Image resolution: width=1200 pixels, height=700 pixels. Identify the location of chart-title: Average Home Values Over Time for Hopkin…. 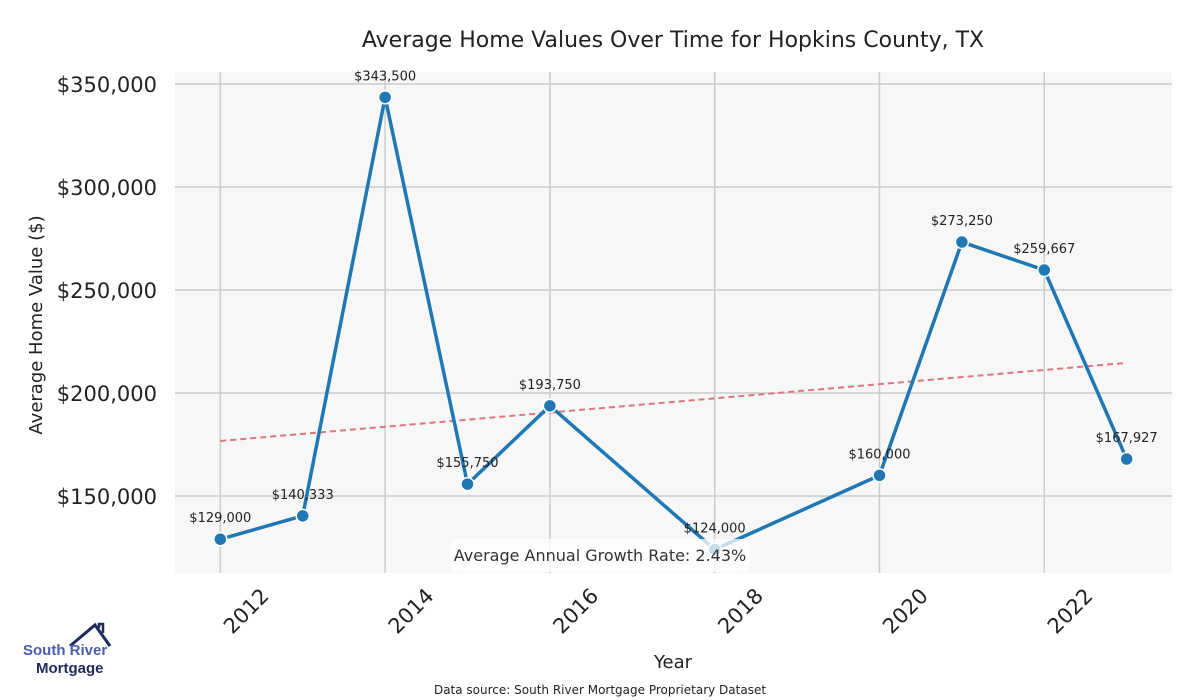
(673, 40).